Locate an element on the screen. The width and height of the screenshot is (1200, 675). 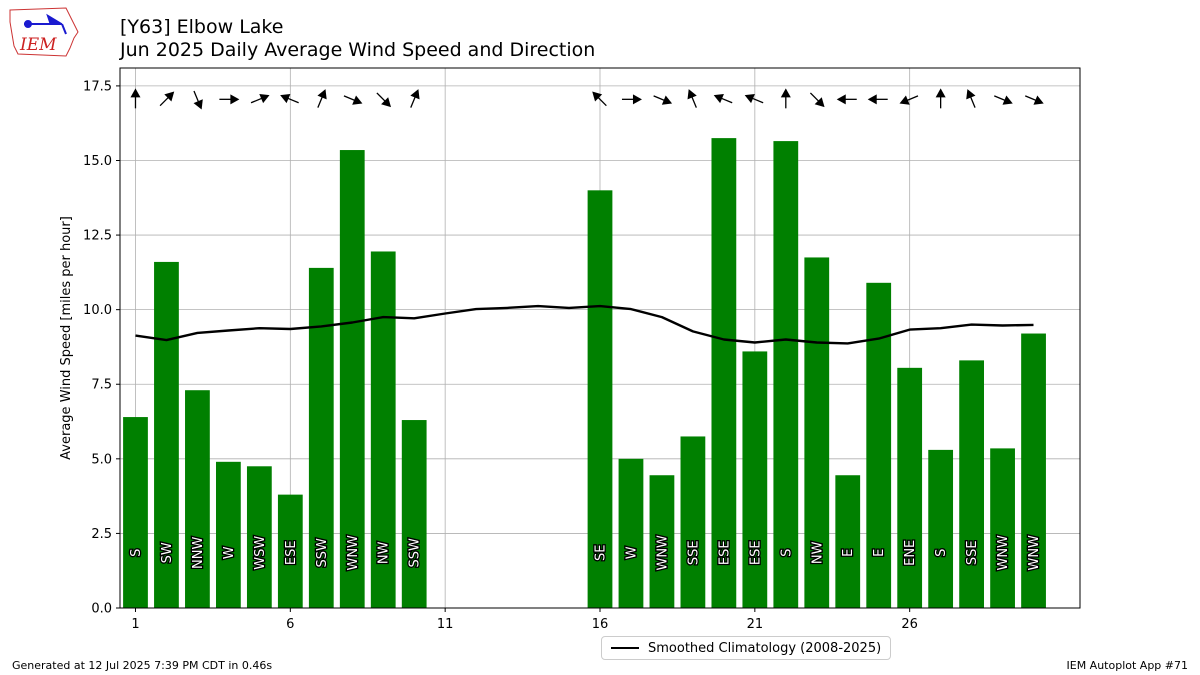
y-tick-label: 7.5 is located at coordinates (101, 385).